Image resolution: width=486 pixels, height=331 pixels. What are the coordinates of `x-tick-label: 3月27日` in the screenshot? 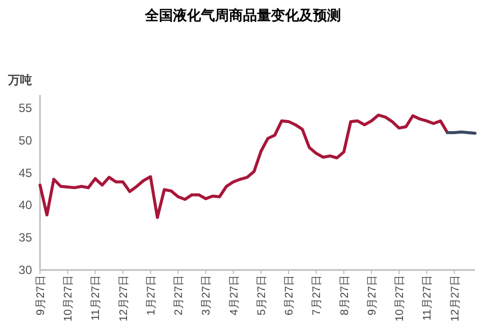 It's located at (206, 295).